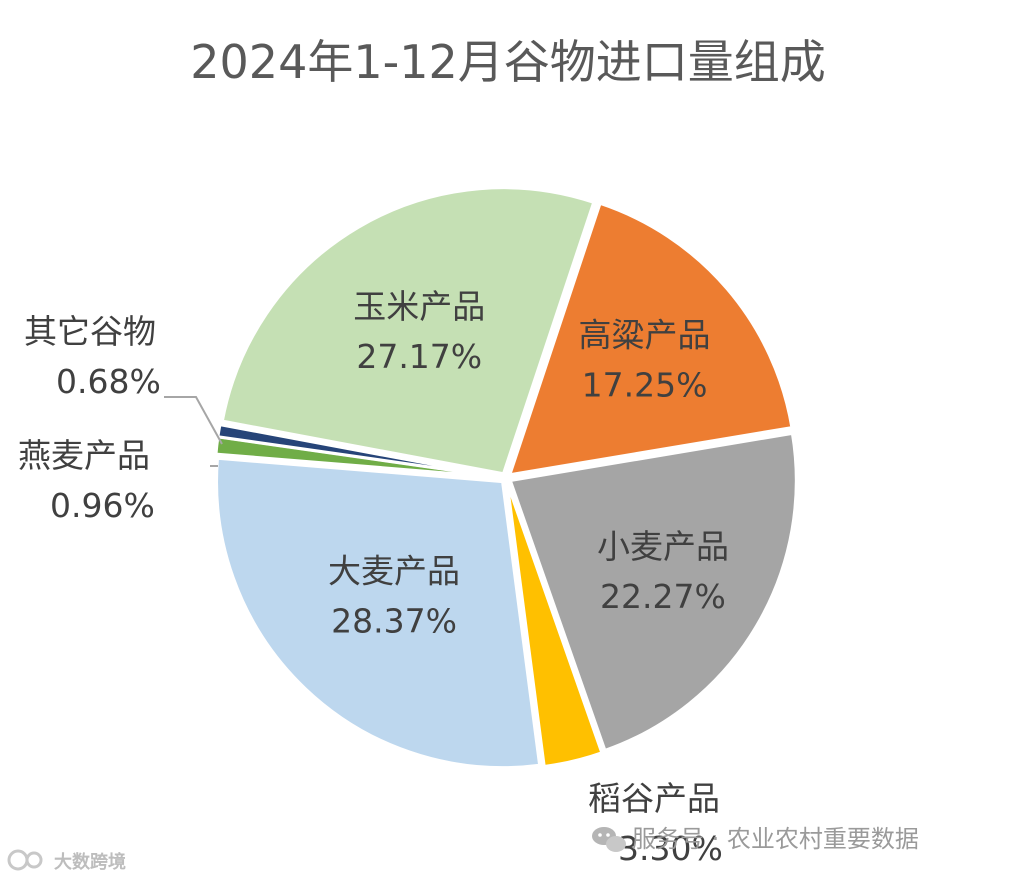  What do you see at coordinates (193, 420) in the screenshot?
I see `leader-line-其它谷物` at bounding box center [193, 420].